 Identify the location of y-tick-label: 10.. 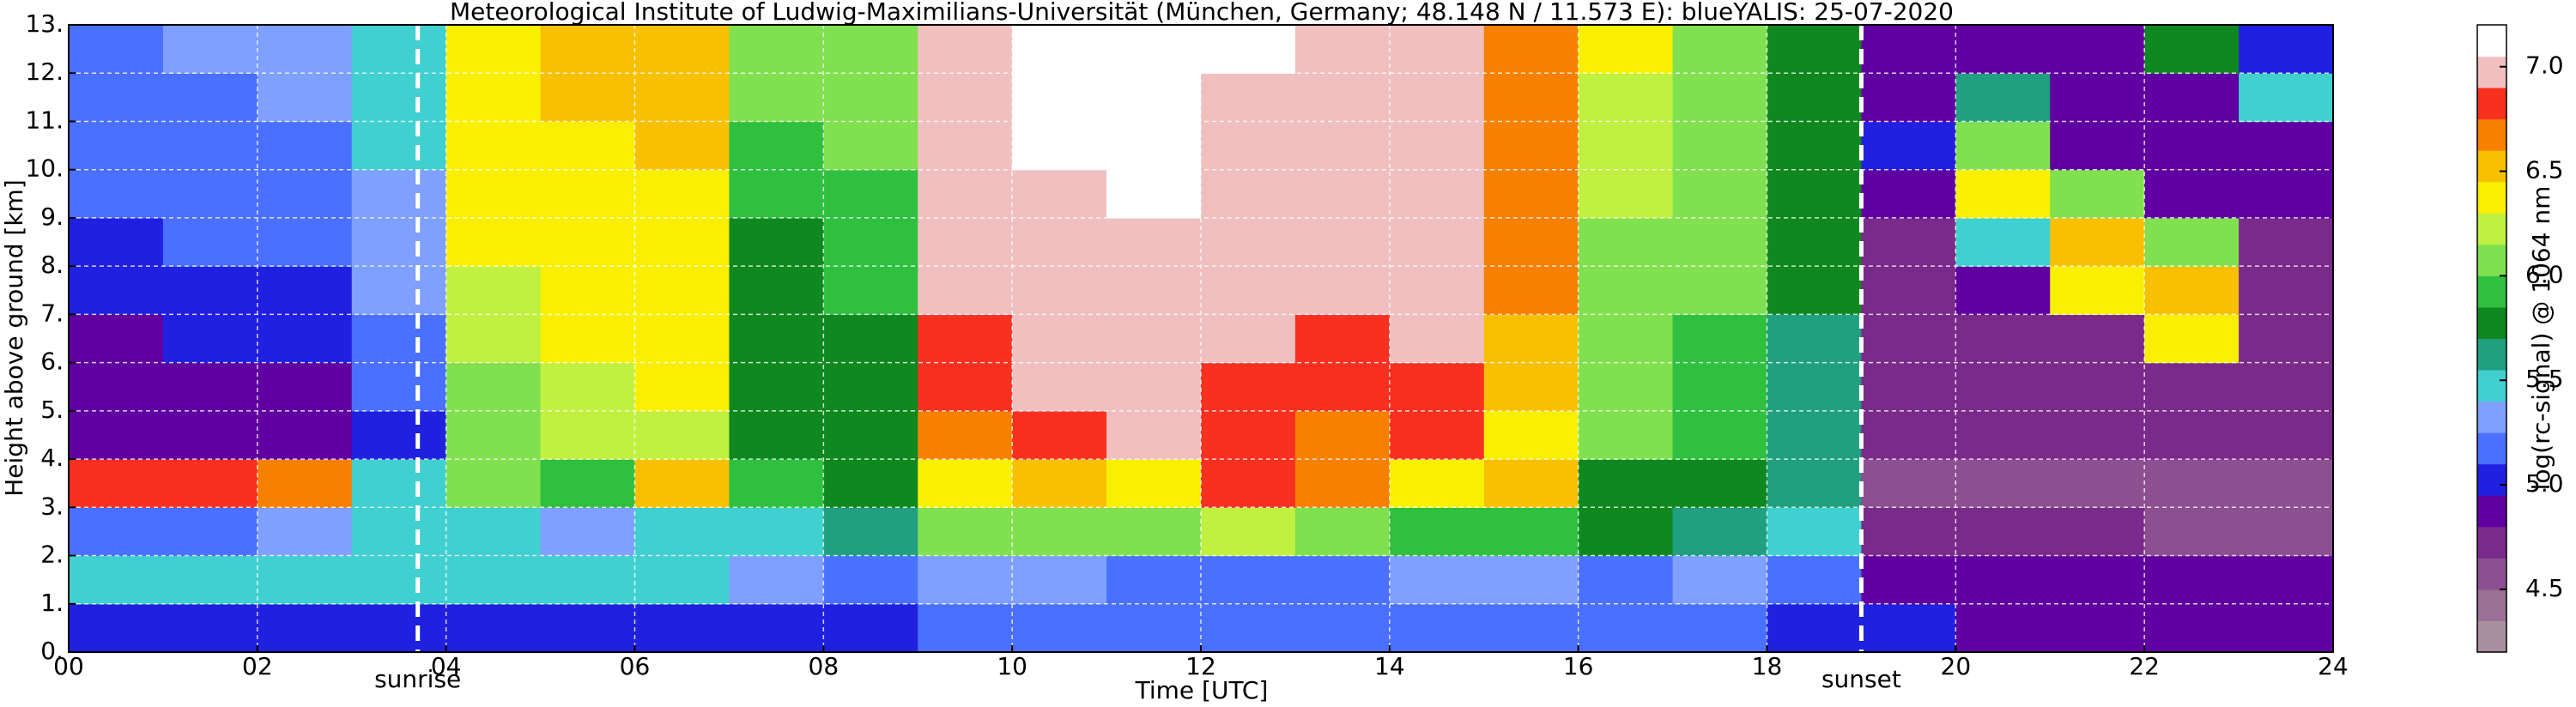
(44, 169).